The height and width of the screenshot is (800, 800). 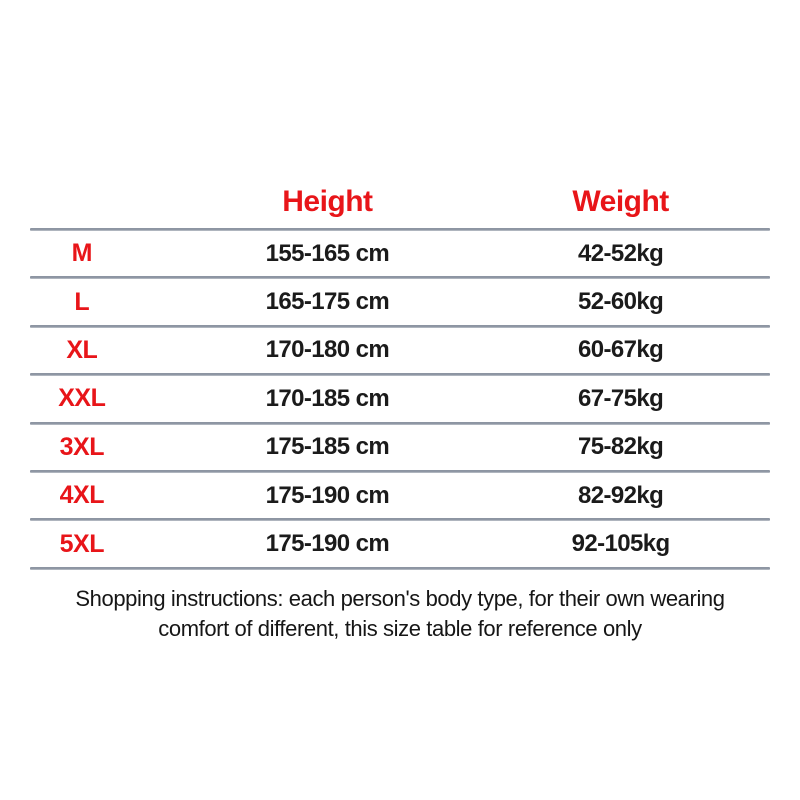 I want to click on header-height: Height, so click(x=327, y=201).